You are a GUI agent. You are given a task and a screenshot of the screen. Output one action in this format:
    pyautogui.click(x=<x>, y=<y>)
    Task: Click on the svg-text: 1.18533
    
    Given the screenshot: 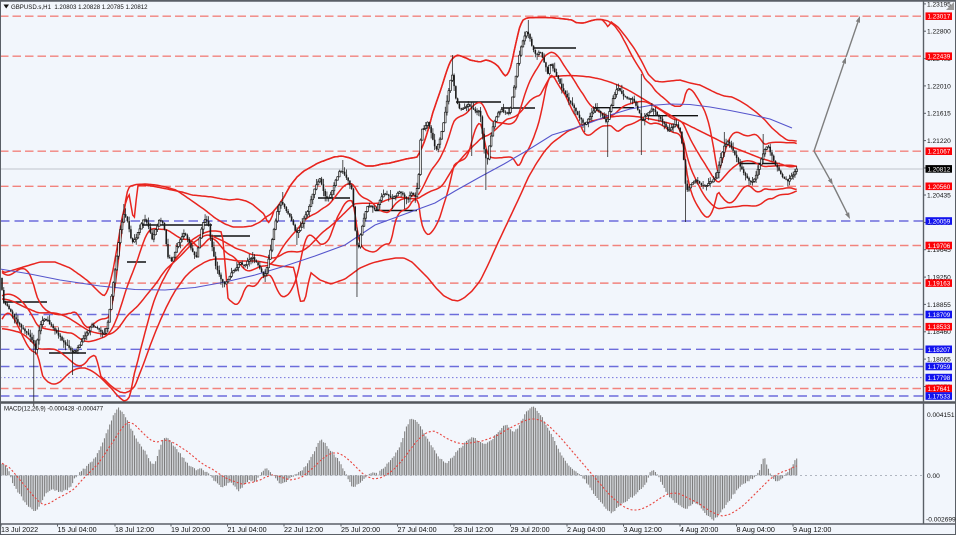 What is the action you would take?
    pyautogui.click(x=939, y=327)
    